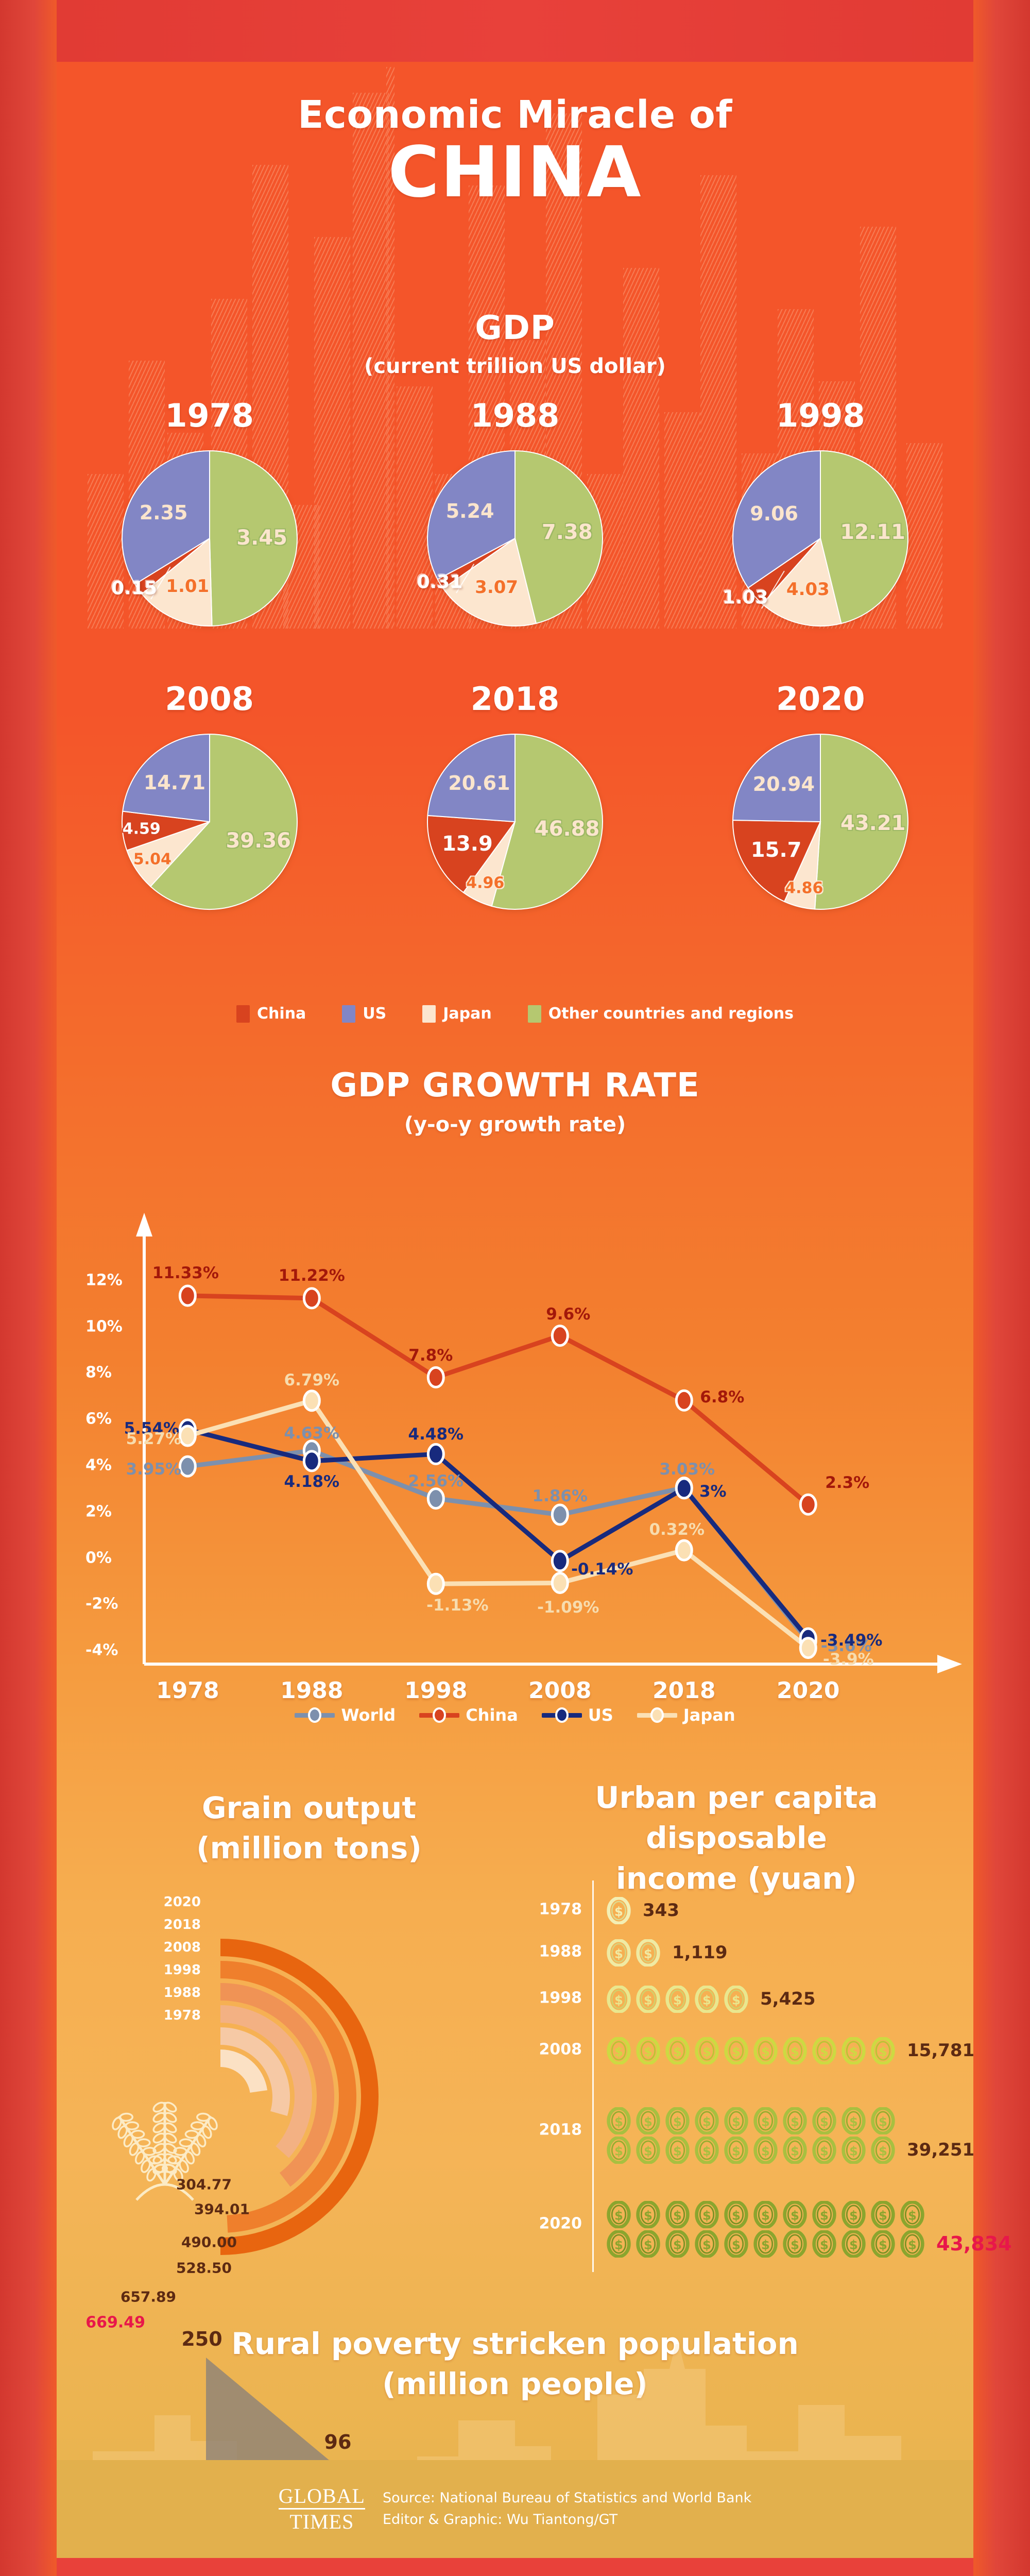  What do you see at coordinates (808, 1690) in the screenshot?
I see `x-axis-tick: 2020` at bounding box center [808, 1690].